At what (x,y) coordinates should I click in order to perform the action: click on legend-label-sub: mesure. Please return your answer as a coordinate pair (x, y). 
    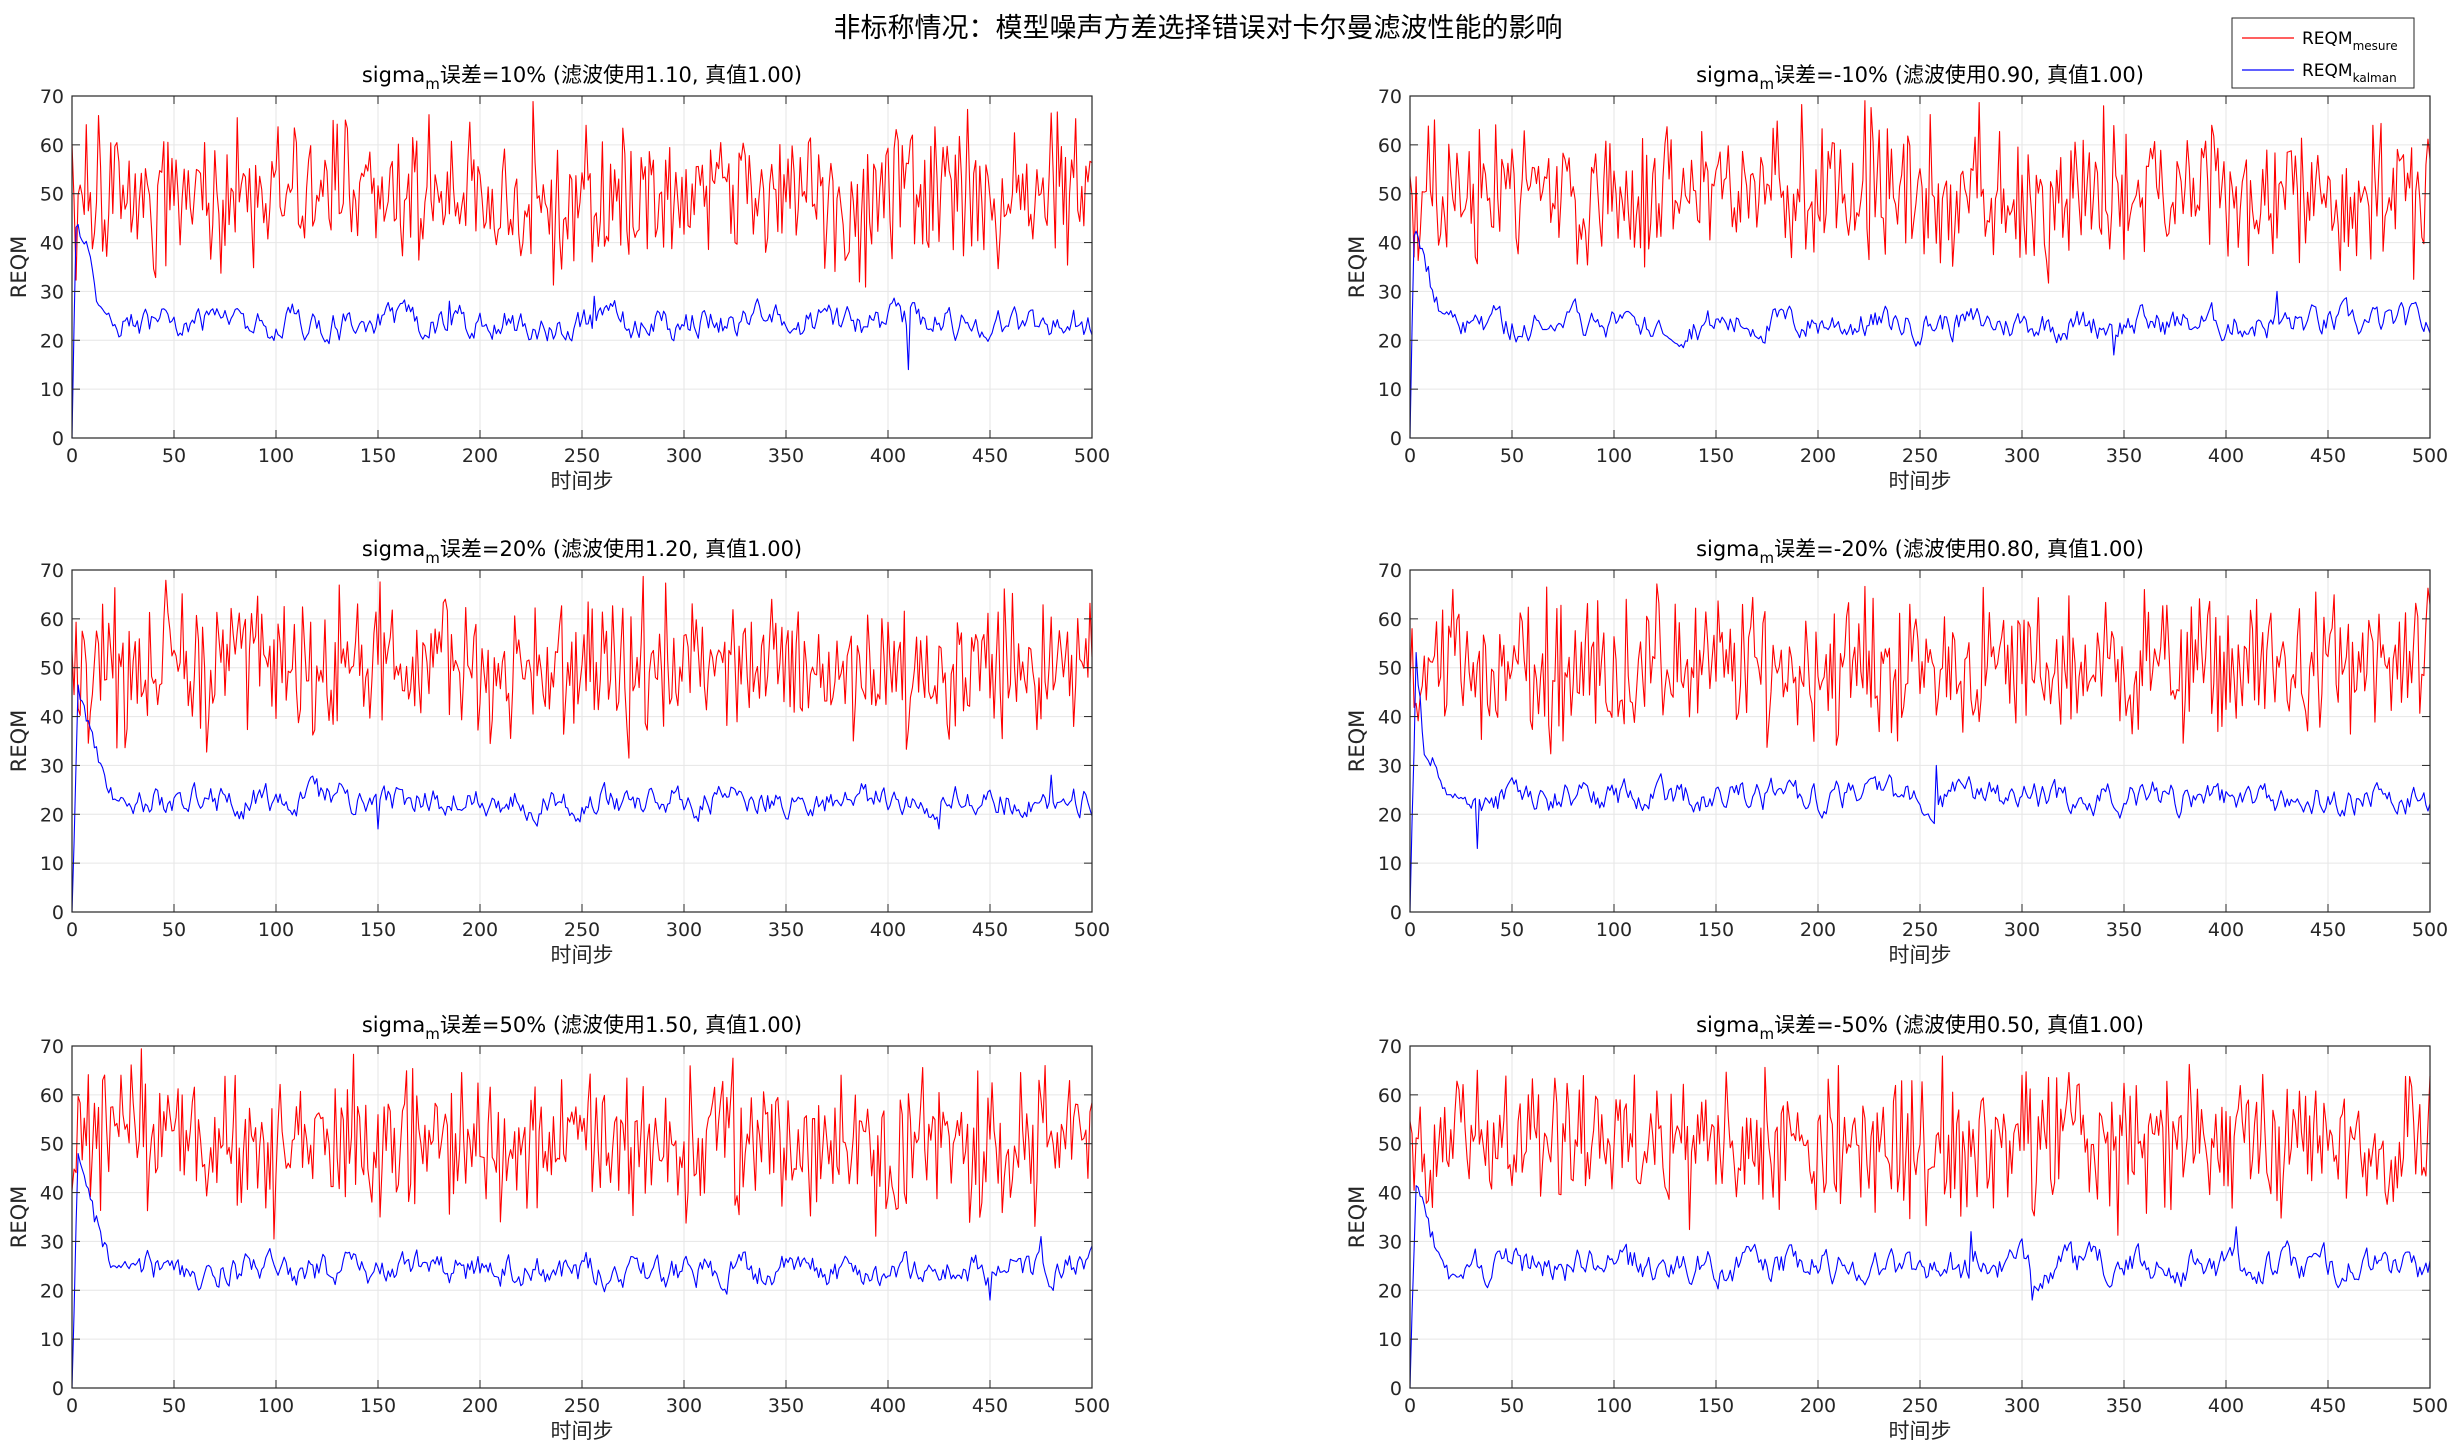
    Looking at the image, I should click on (2375, 46).